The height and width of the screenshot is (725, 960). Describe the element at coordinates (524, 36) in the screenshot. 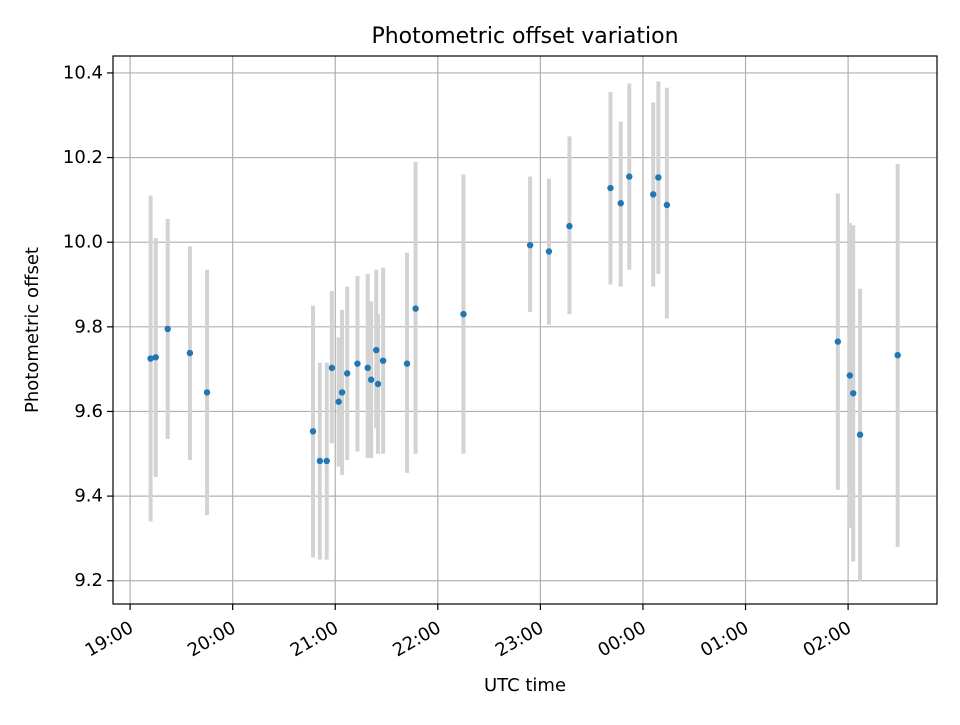

I see `chart-title: Photometric offset variation` at that location.